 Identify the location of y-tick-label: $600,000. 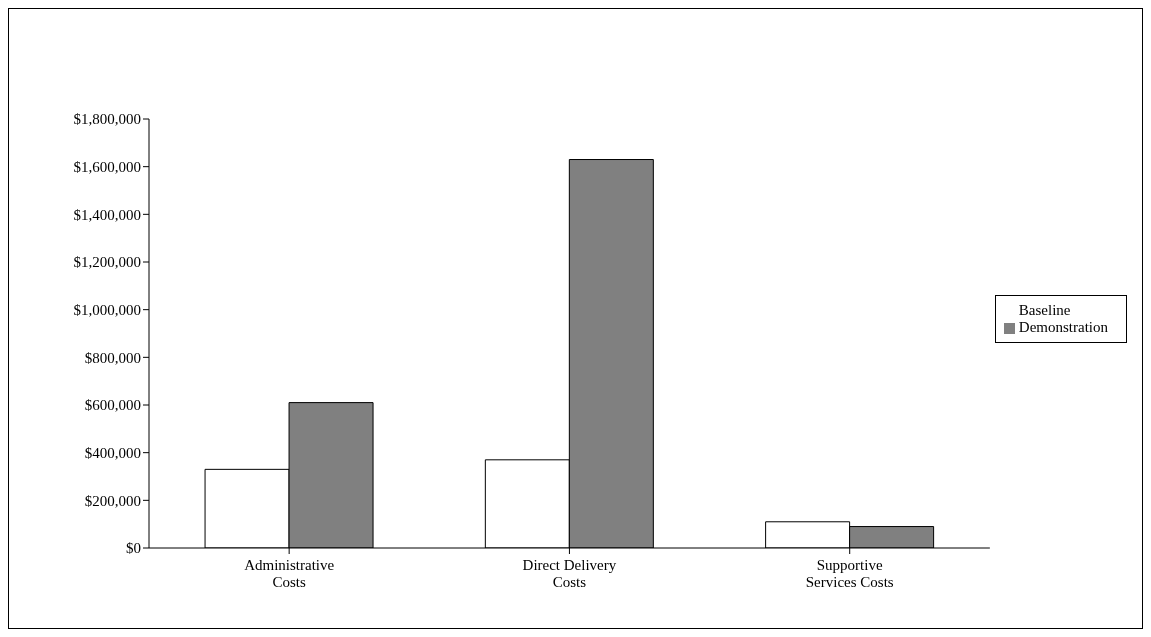
(112, 405).